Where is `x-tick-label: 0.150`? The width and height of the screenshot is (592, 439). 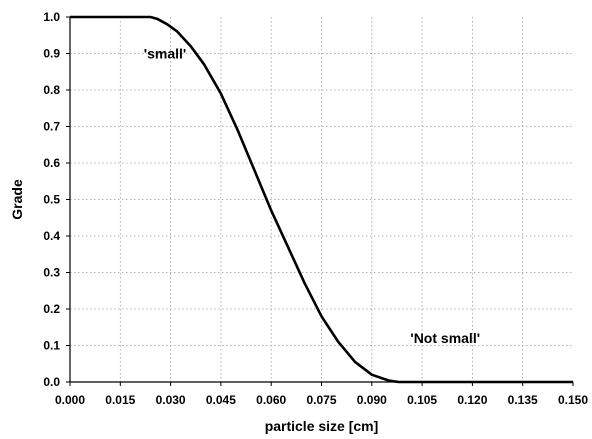 x-tick-label: 0.150 is located at coordinates (573, 400).